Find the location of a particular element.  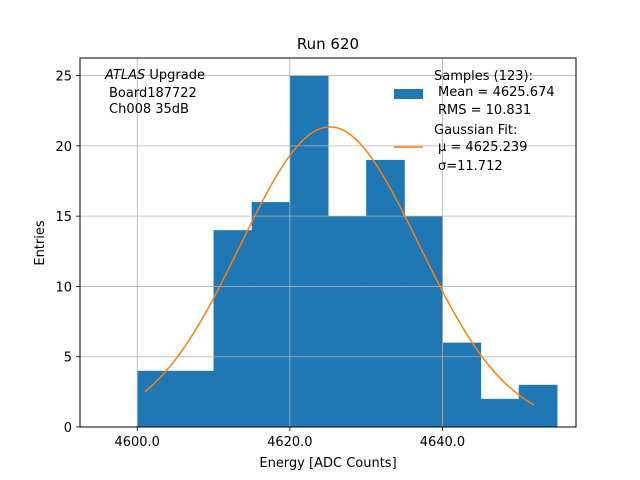

legend-hist-rms: RMS = 10.831 is located at coordinates (484, 110).